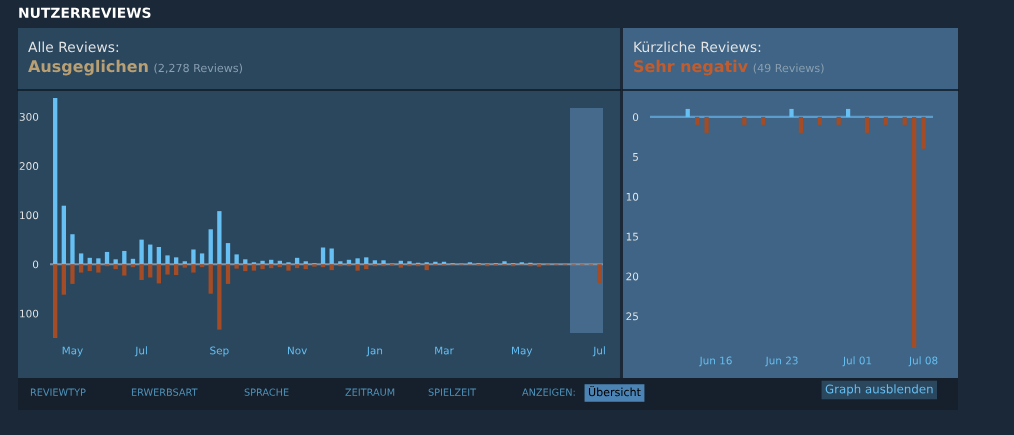 The image size is (1014, 435). Describe the element at coordinates (219, 351) in the screenshot. I see `x-tick-label: Sep` at that location.